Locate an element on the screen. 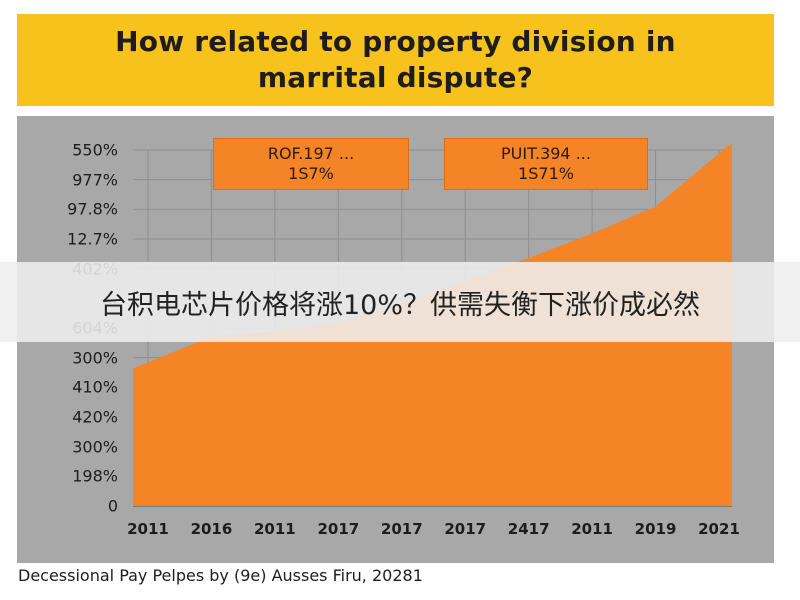 This screenshot has height=600, width=800. annotation-2-line-2: 1S71% is located at coordinates (546, 173).